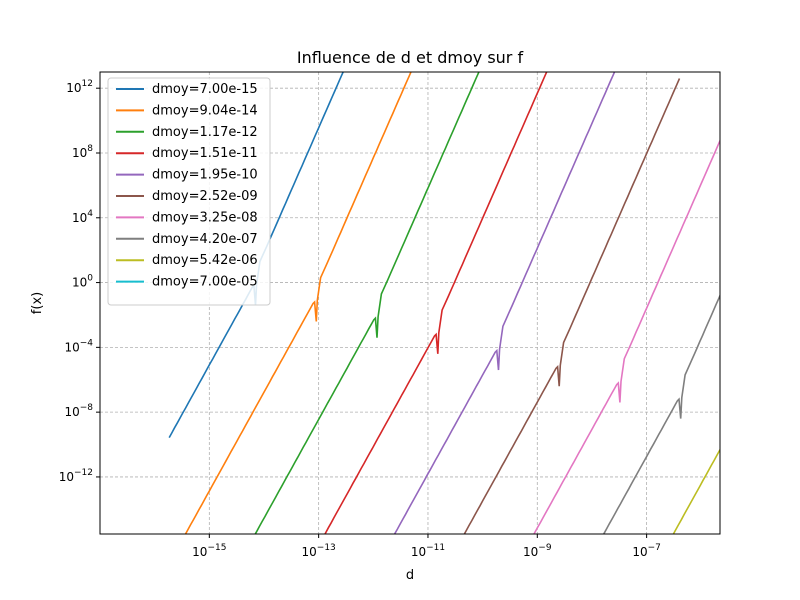 The height and width of the screenshot is (600, 800). I want to click on y-tick-label-exponent: 8, so click(90, 149).